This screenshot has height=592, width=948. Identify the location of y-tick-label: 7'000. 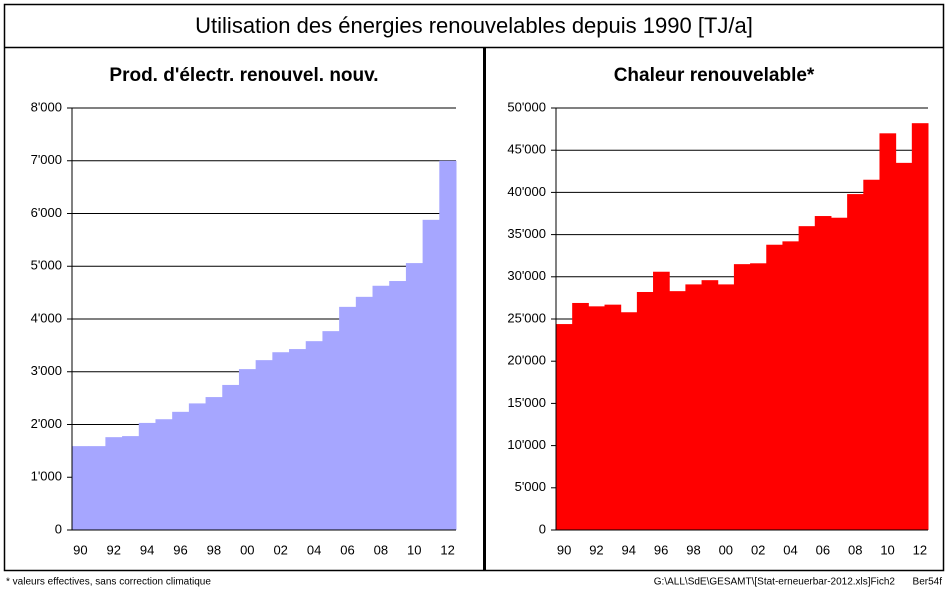
(46, 159).